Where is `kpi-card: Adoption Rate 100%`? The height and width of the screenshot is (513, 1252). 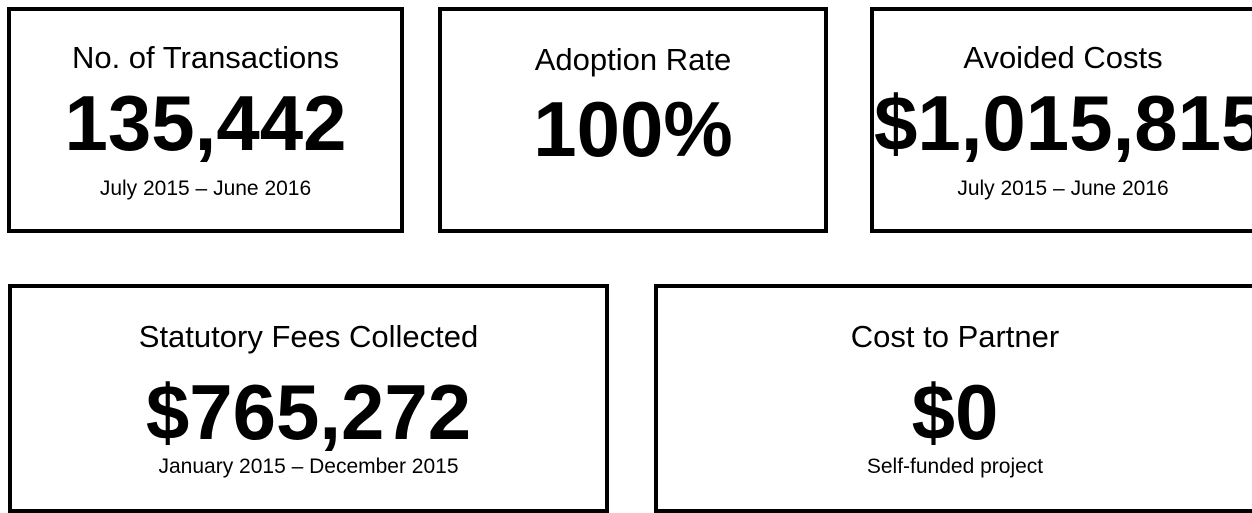 kpi-card: Adoption Rate 100% is located at coordinates (633, 120).